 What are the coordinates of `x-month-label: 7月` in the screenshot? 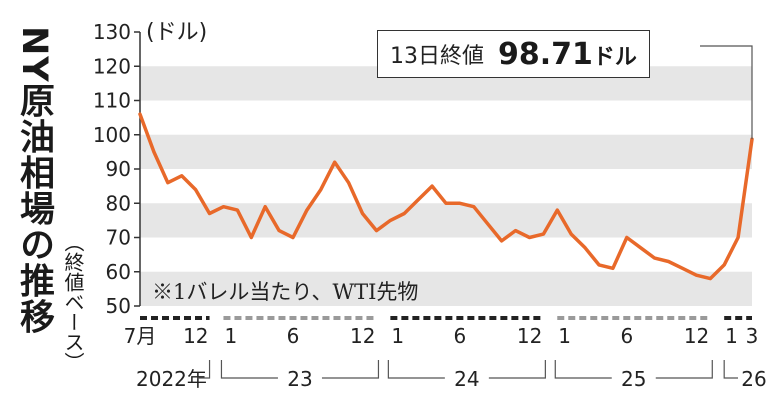 It's located at (140, 336).